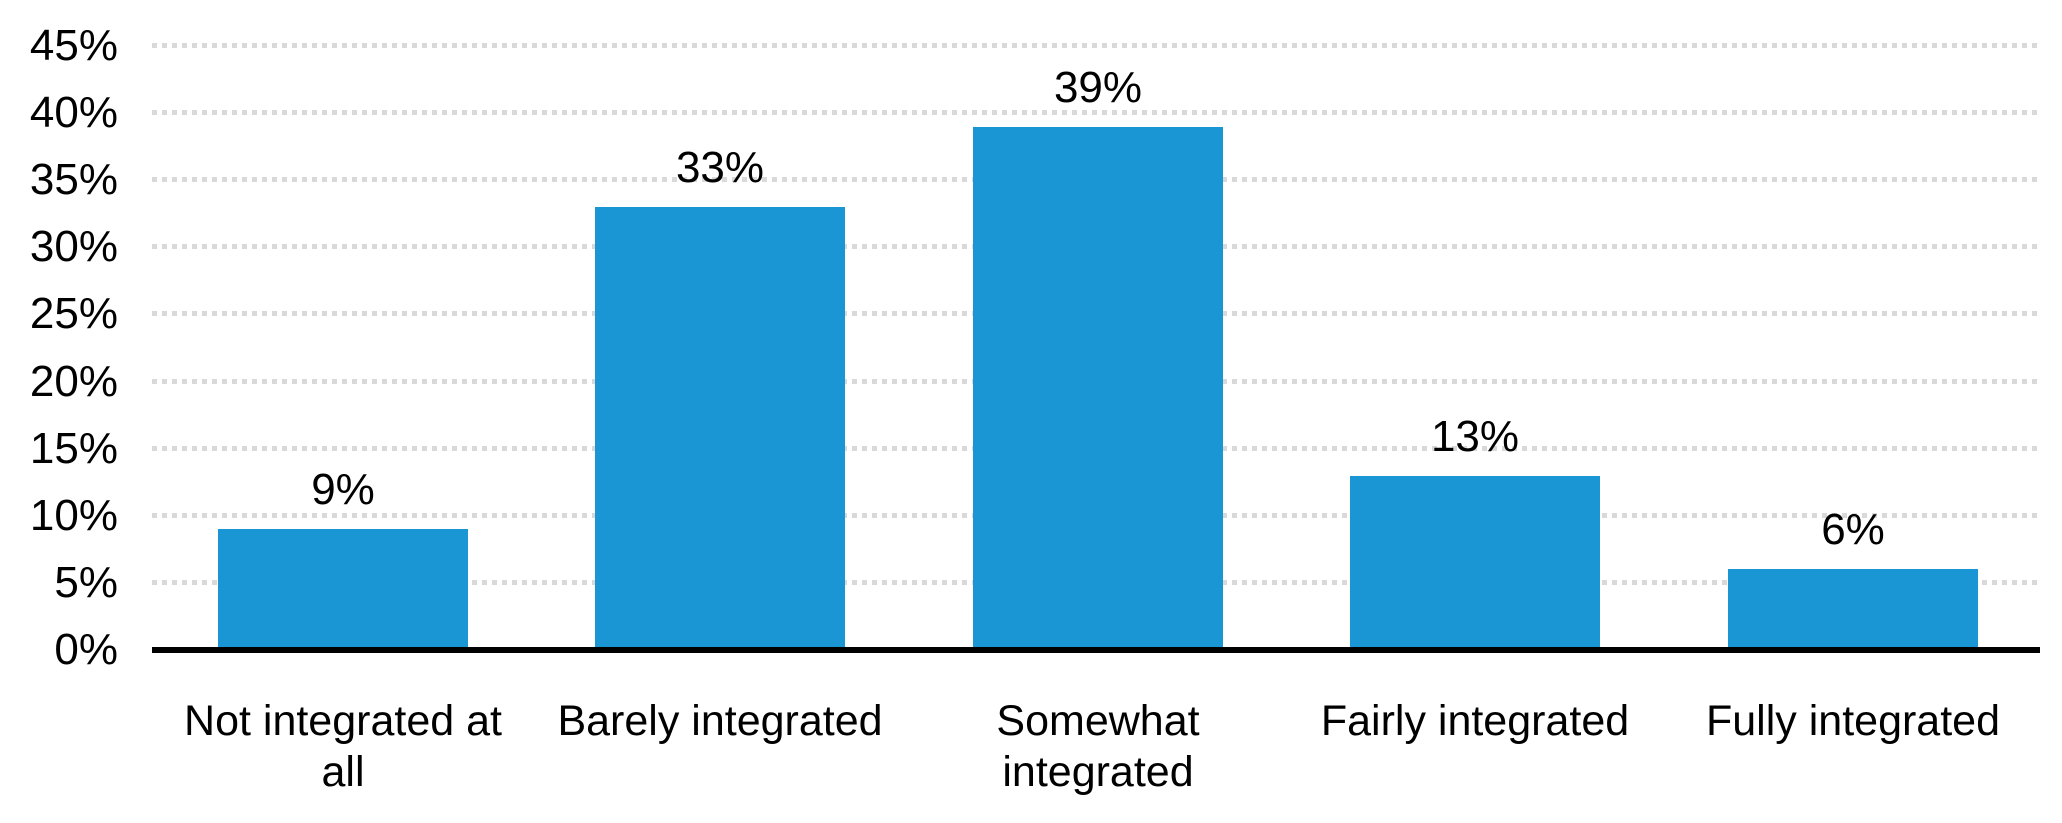 The width and height of the screenshot is (2062, 823). Describe the element at coordinates (343, 747) in the screenshot. I see `x-axis-category-label-not-integrated-at-all: Not integrated at all` at that location.